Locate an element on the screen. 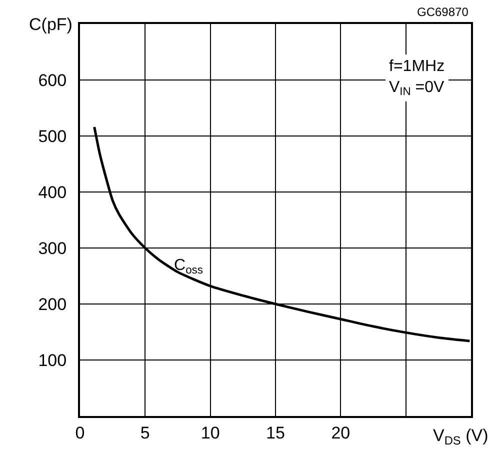 This screenshot has width=493, height=449. x-tick-label: 20 is located at coordinates (340, 432).